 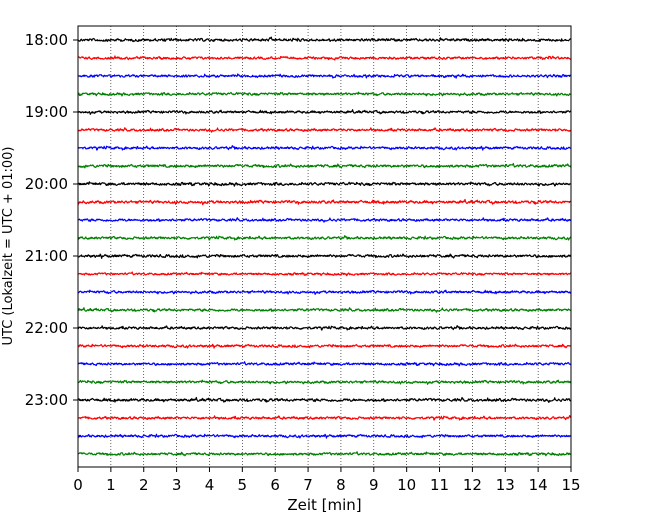 What do you see at coordinates (324, 505) in the screenshot?
I see `x-axis-label: Zeit [min]` at bounding box center [324, 505].